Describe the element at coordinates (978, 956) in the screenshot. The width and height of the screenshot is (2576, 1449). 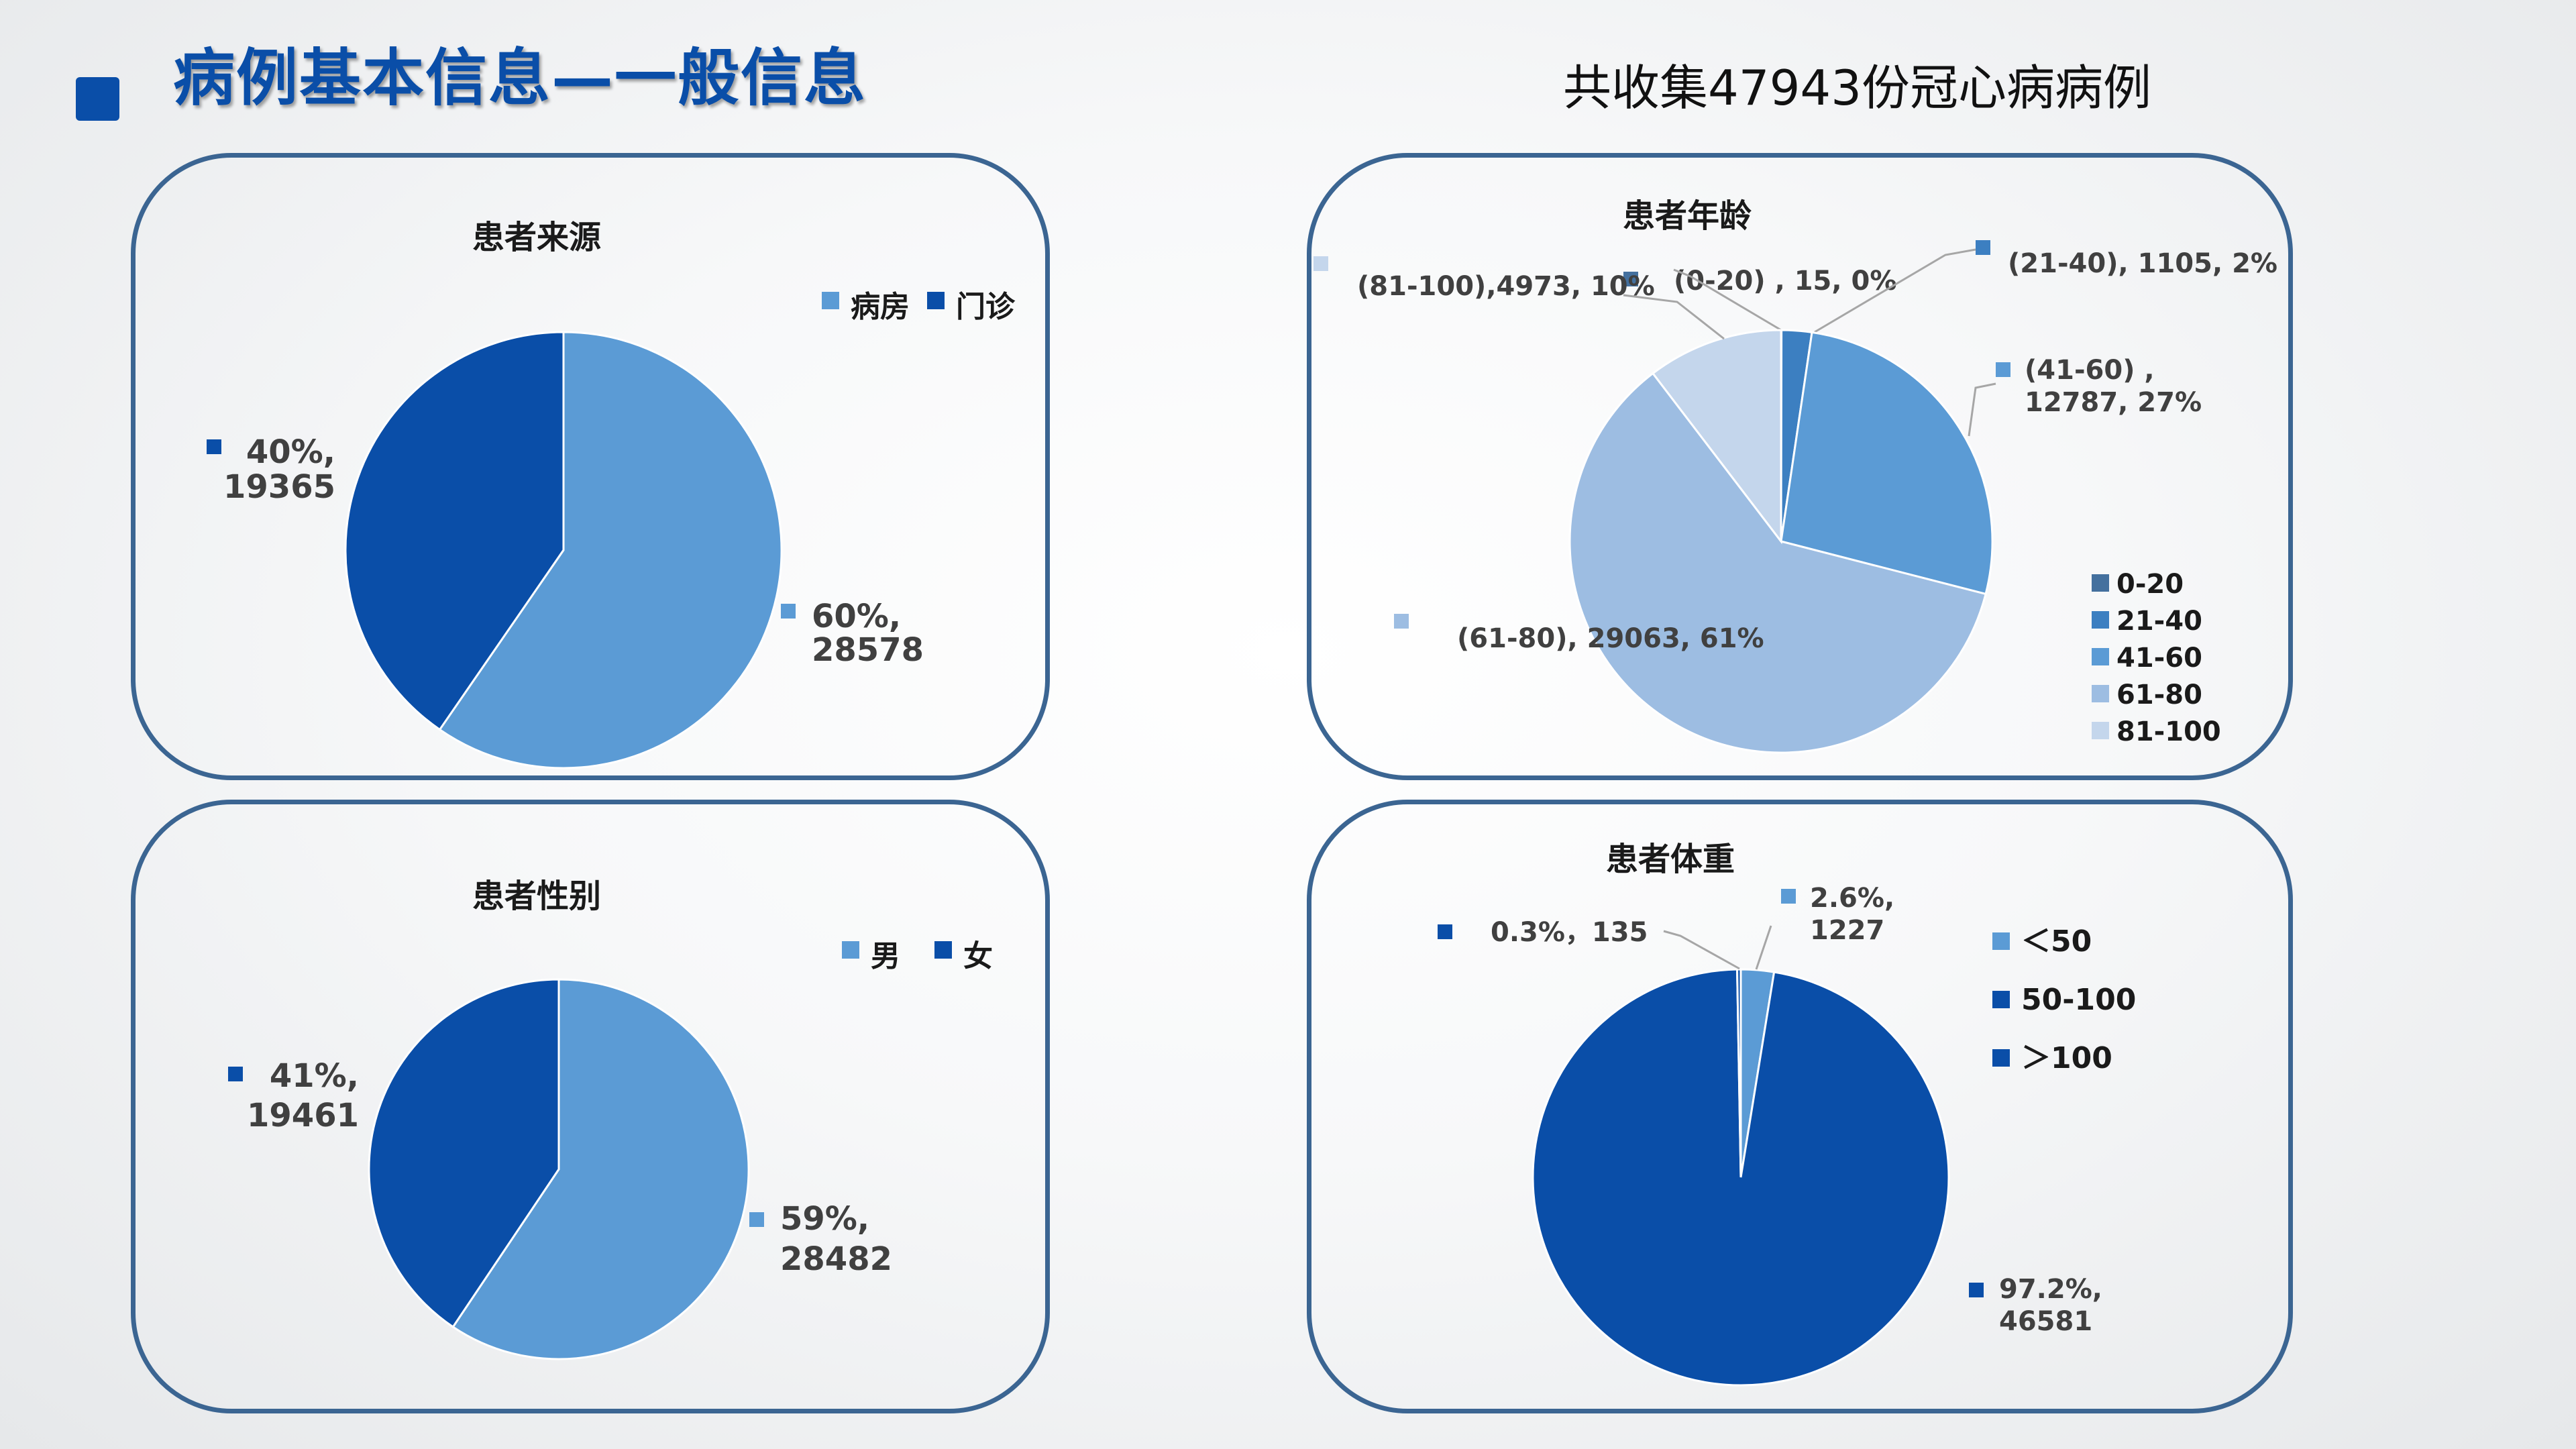
I see `legend-label: 女` at that location.